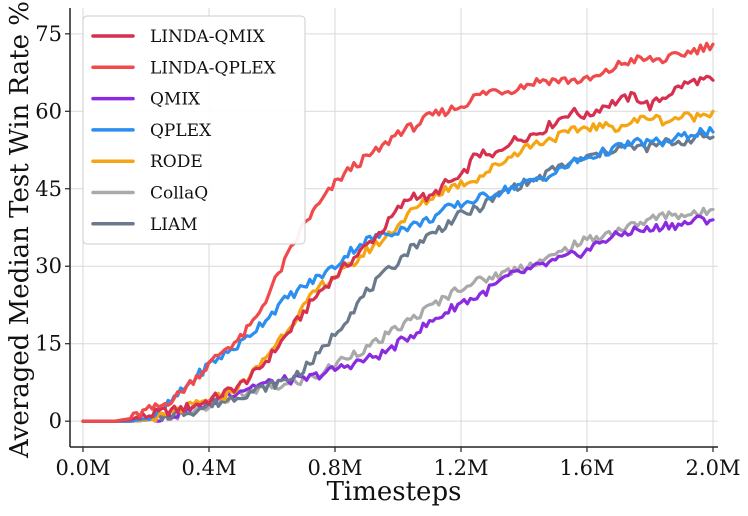 The image size is (748, 516). Describe the element at coordinates (83, 468) in the screenshot. I see `x-tick-label-0: 0.0M` at that location.